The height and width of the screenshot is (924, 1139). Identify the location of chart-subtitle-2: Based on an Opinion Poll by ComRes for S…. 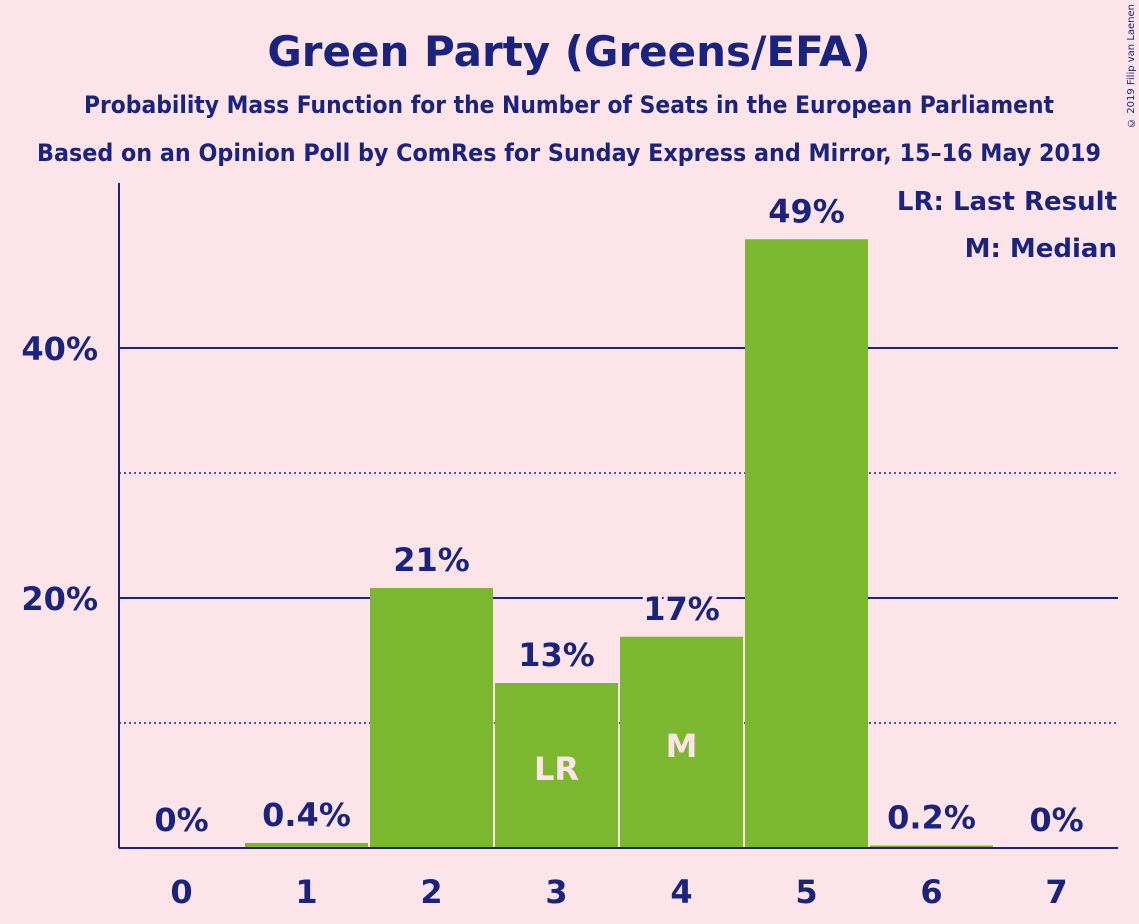
(569, 153).